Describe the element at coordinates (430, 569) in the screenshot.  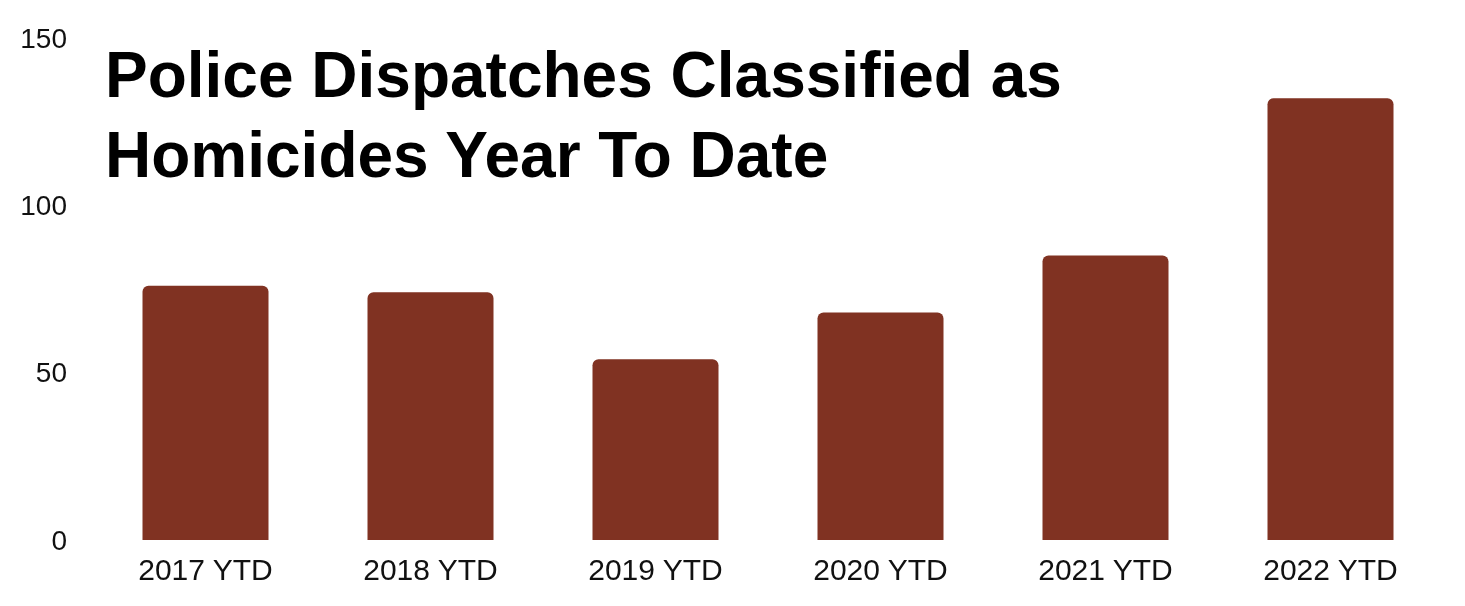
I see `x-tick-label: 2018 YTD` at that location.